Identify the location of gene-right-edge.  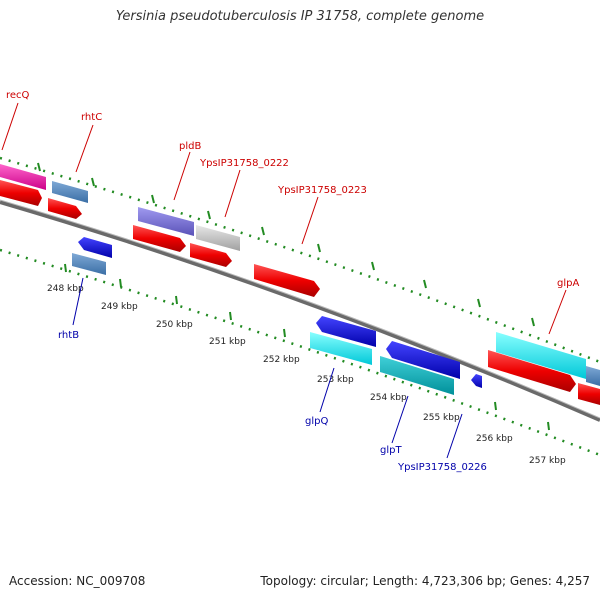
(593, 376).